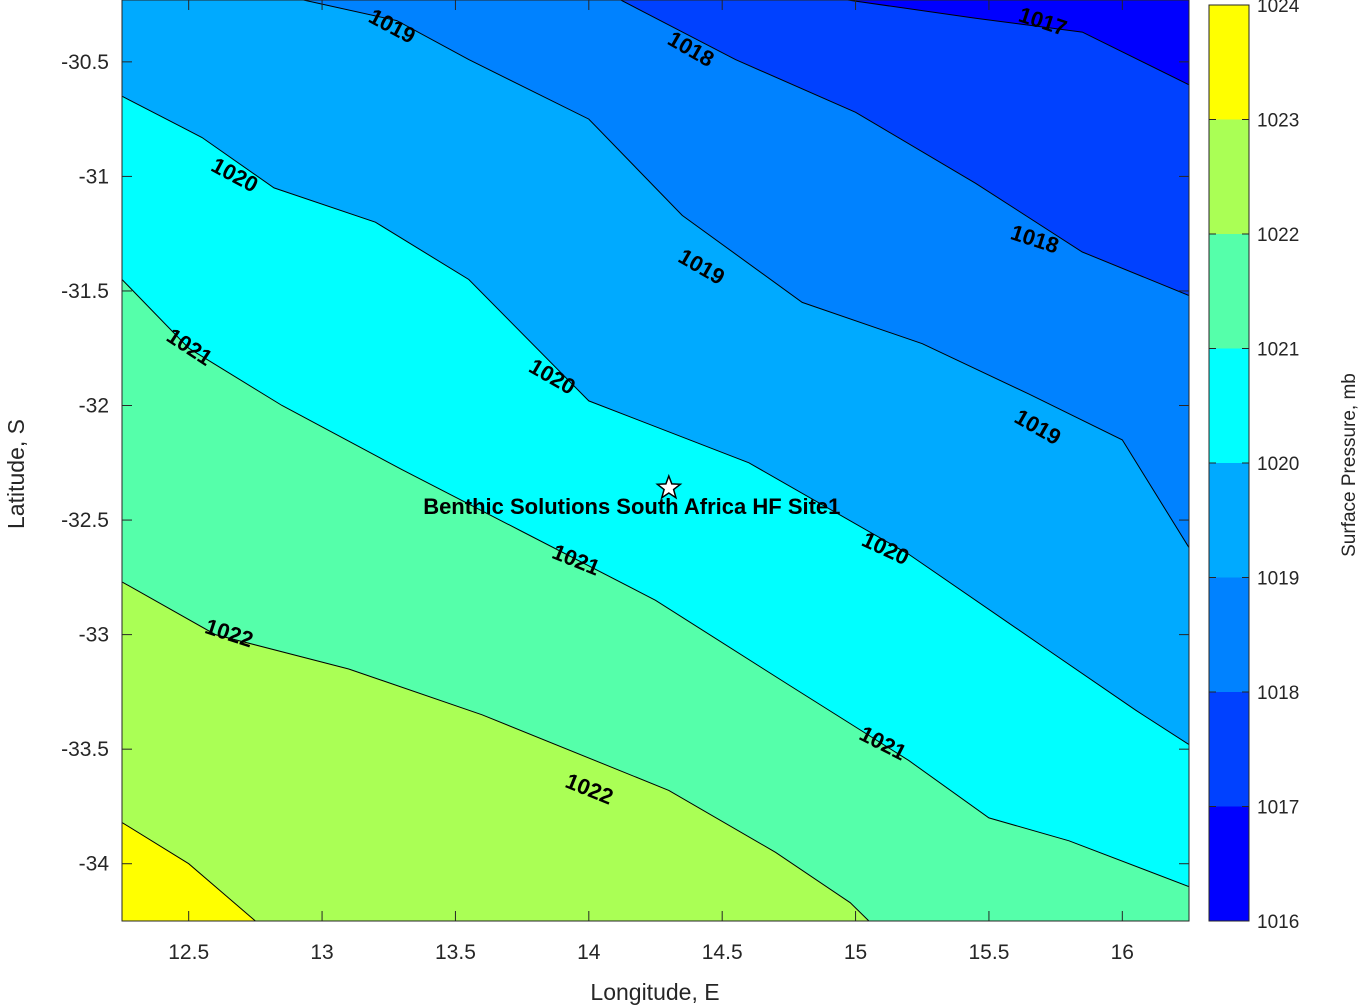  Describe the element at coordinates (654, 992) in the screenshot. I see `x-axis-label: Longitude, E` at that location.